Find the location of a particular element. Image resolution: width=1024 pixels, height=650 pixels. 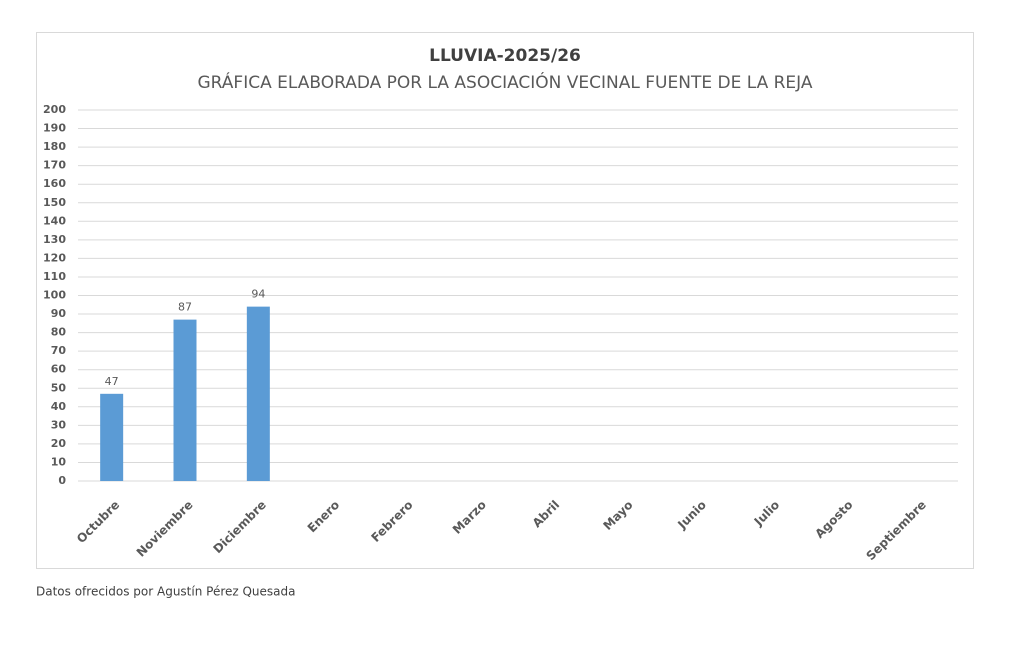

y-tick-label: 190 is located at coordinates (54, 128).